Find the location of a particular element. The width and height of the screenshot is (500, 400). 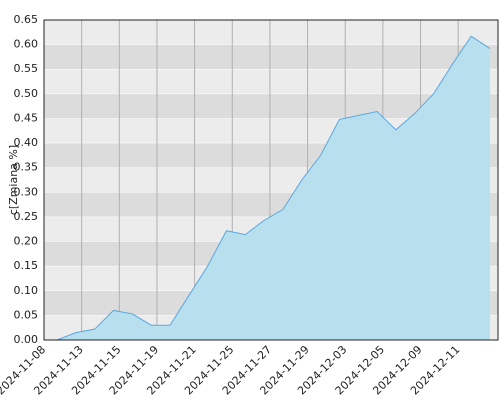

y-tick-label: 0.20 is located at coordinates (26, 241).